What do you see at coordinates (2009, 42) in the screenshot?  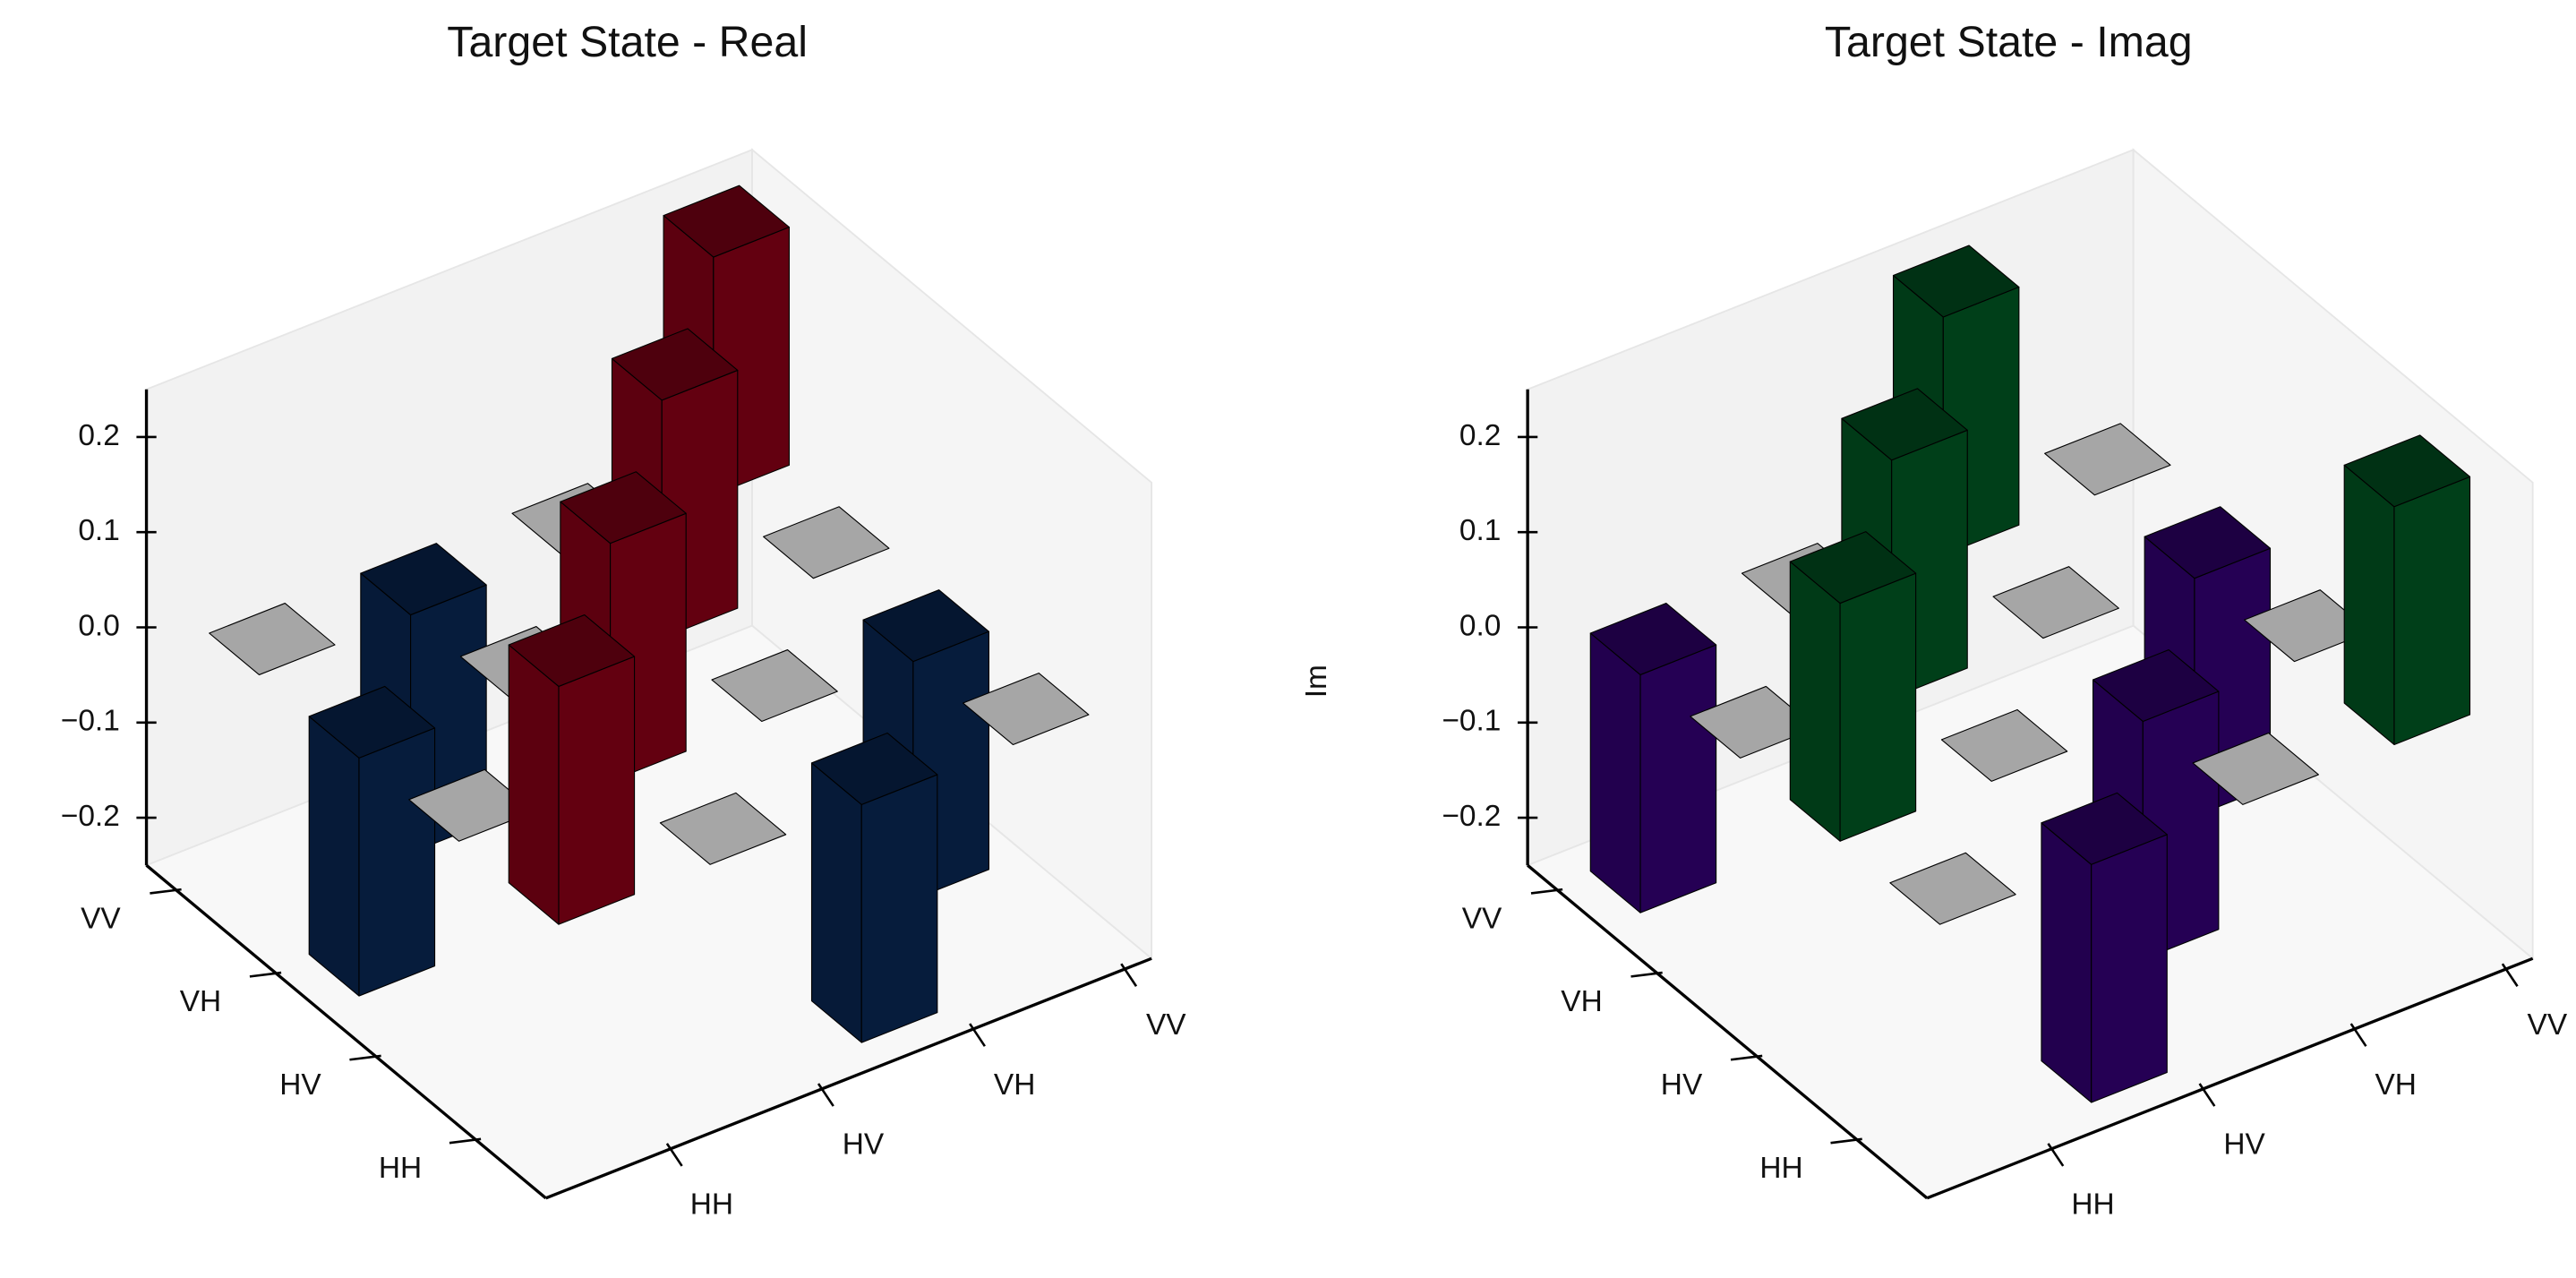 I see `chart-title: Target State - Imag` at bounding box center [2009, 42].